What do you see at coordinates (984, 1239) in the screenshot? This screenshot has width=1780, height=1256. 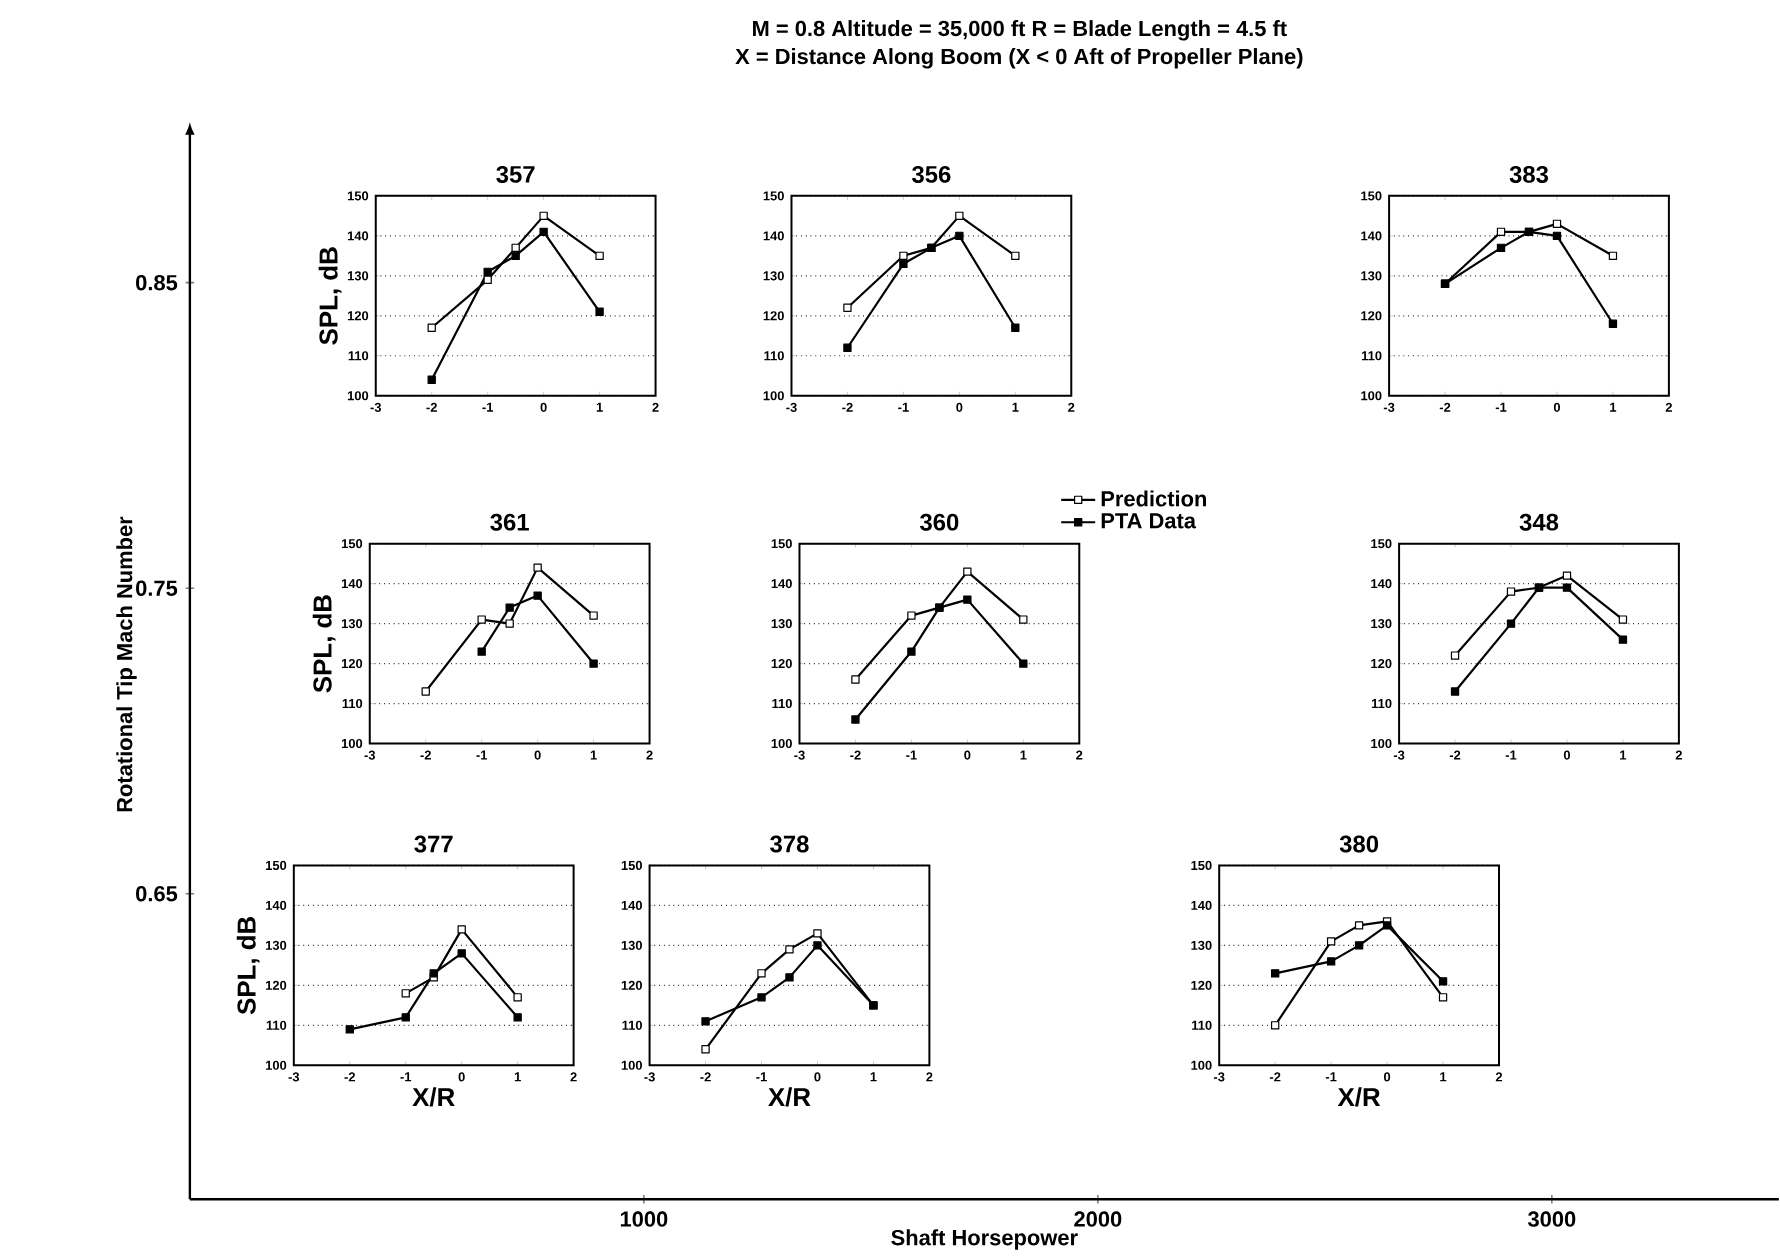 I see `x-axis-title: Shaft Horsepower` at bounding box center [984, 1239].